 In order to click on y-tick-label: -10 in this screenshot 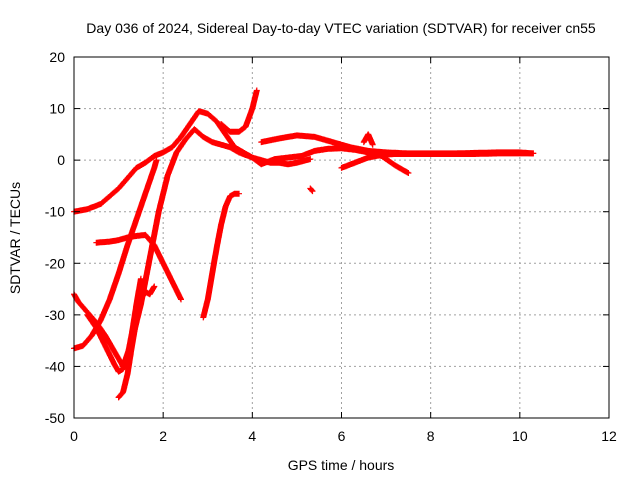, I will do `click(55, 212)`.